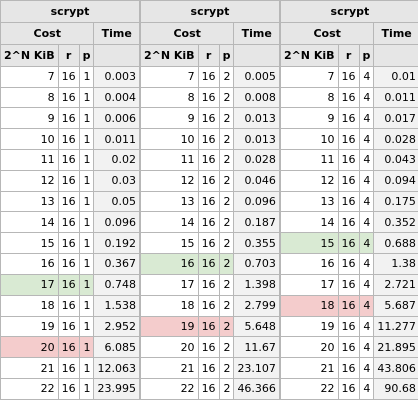  What do you see at coordinates (209, 347) in the screenshot?
I see `table-row: 20 16 2 11.67` at bounding box center [209, 347].